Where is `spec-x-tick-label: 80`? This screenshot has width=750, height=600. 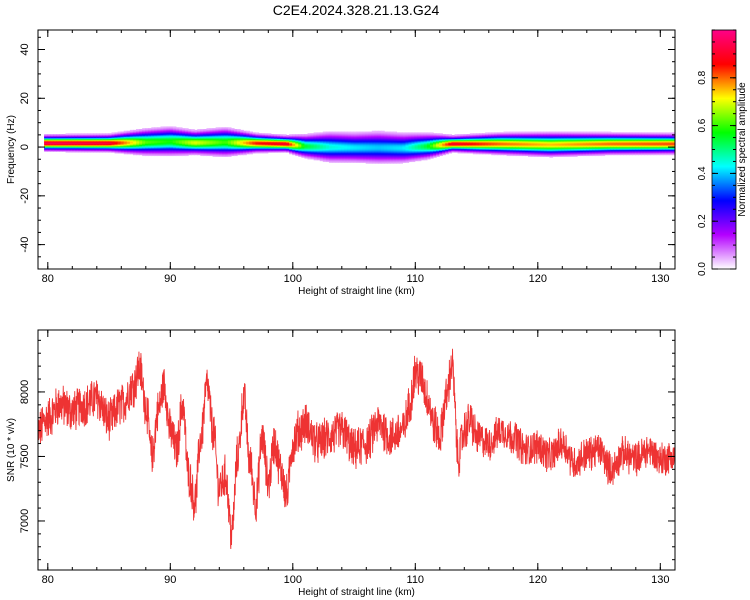
spec-x-tick-label: 80 is located at coordinates (48, 279).